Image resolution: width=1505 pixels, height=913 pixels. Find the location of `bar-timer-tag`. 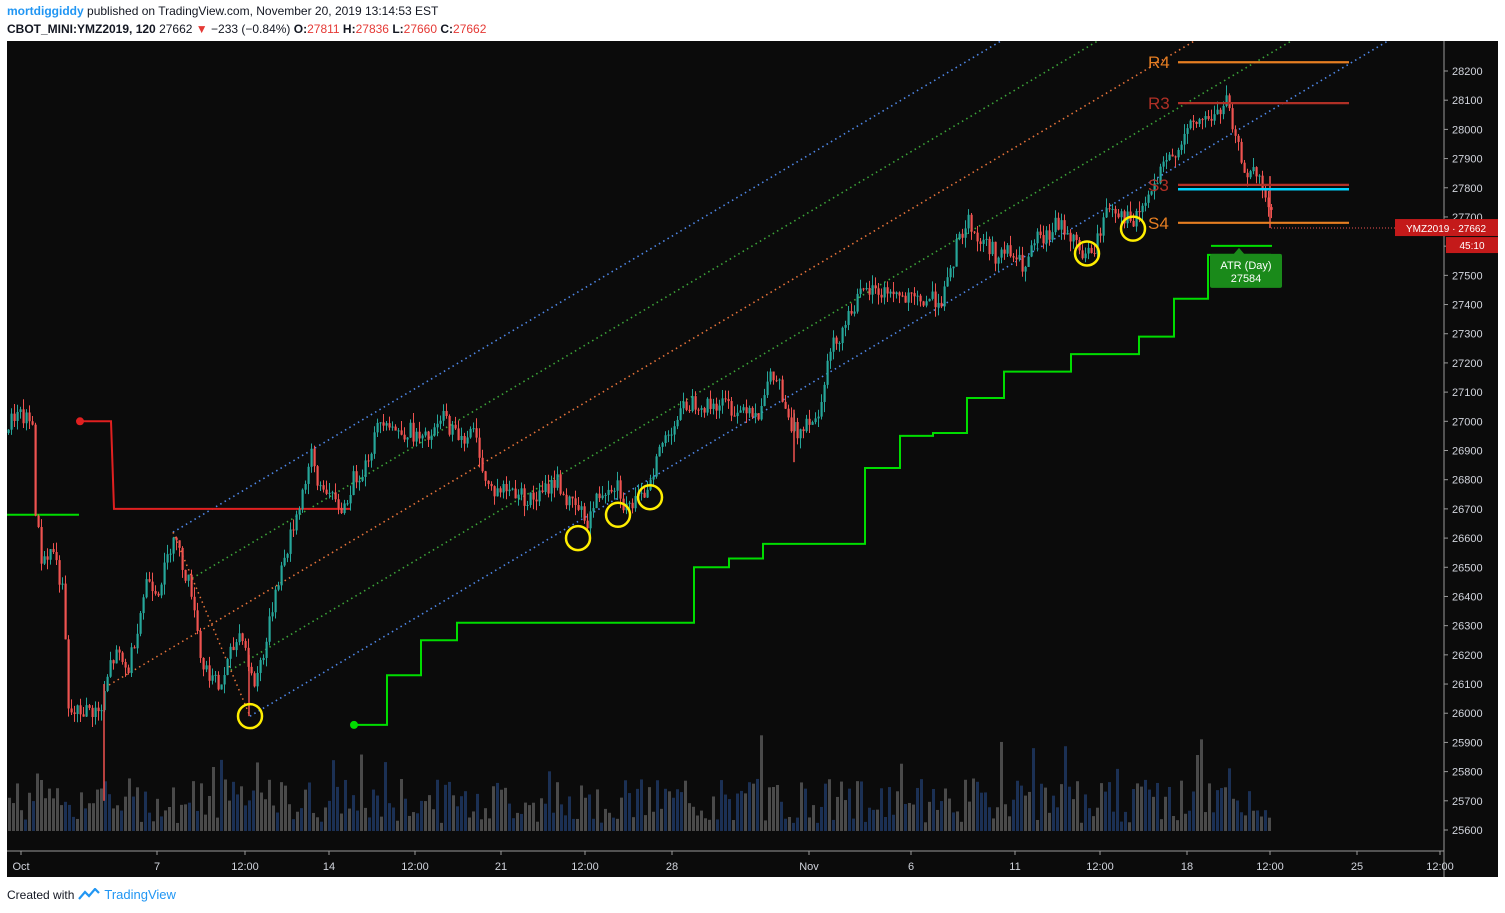

bar-timer-tag is located at coordinates (1472, 245).